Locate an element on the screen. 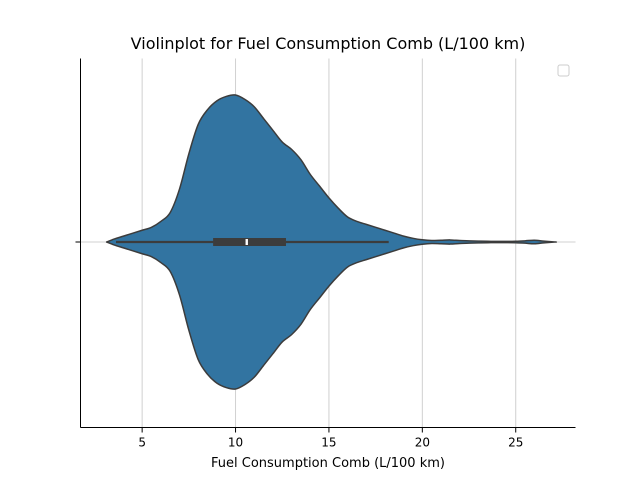 The height and width of the screenshot is (480, 640). x-tick-label: 25 is located at coordinates (515, 443).